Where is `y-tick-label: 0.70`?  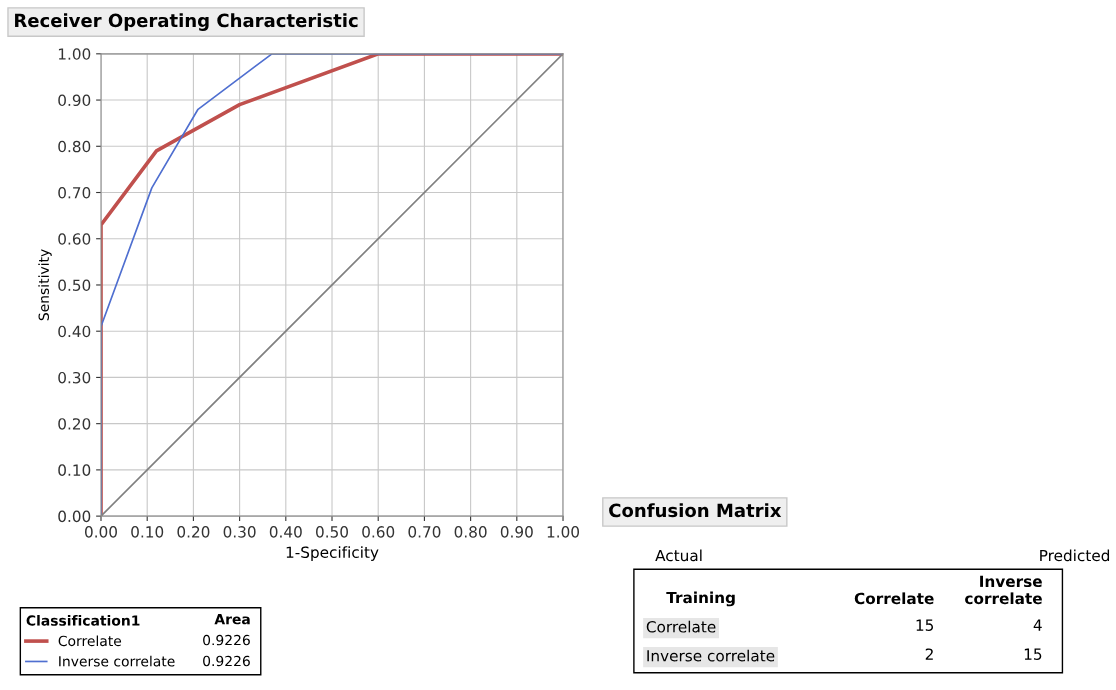
y-tick-label: 0.70 is located at coordinates (74, 192).